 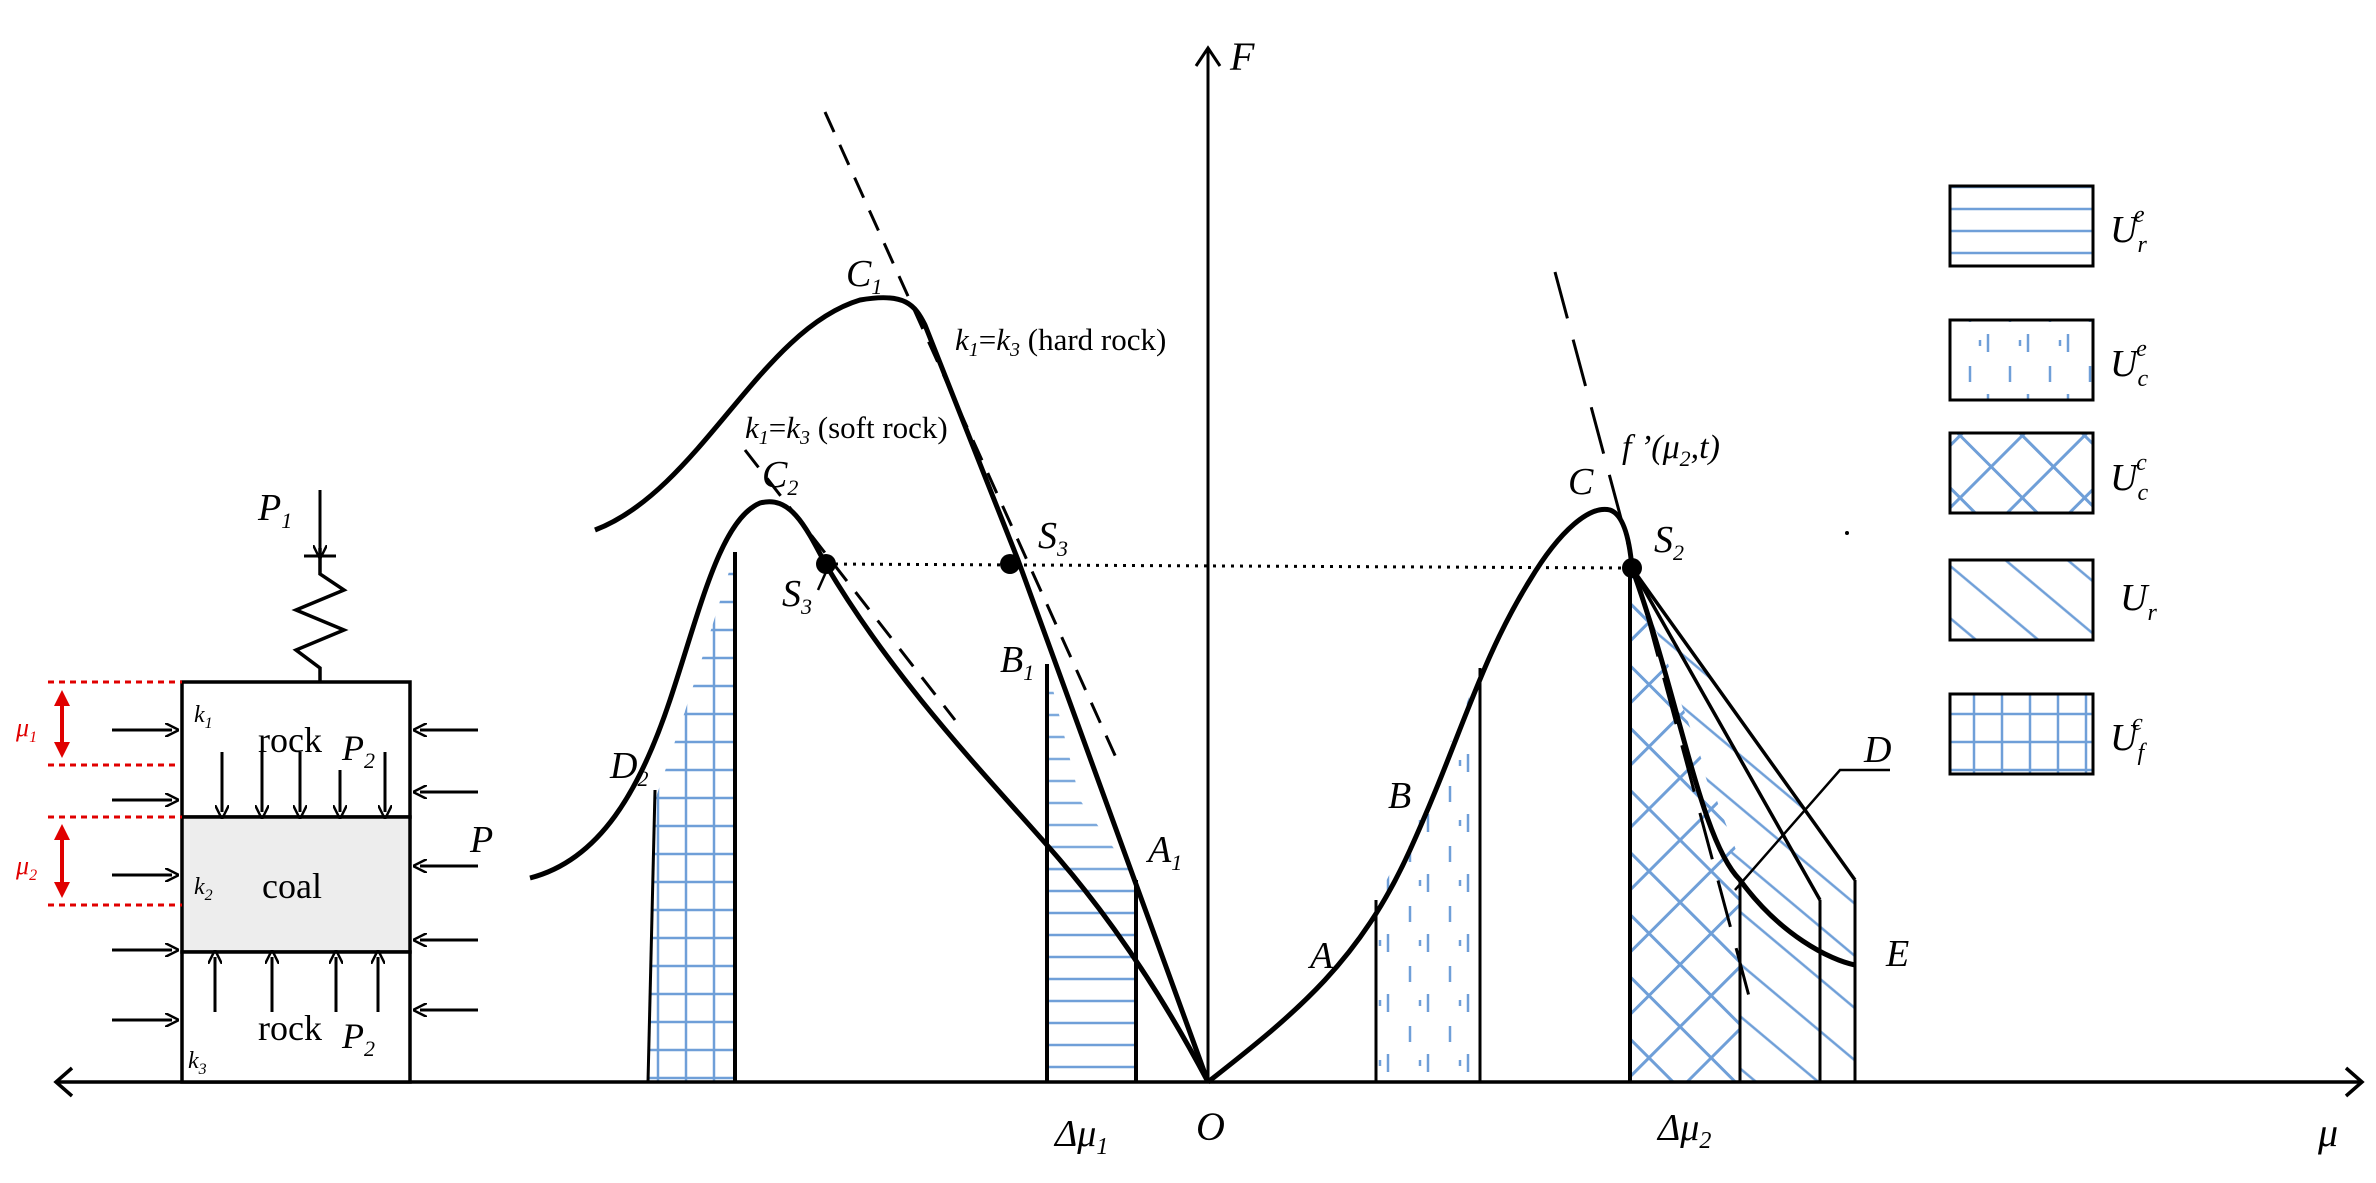 What do you see at coordinates (1847, 533) in the screenshot?
I see `stray-dot` at bounding box center [1847, 533].